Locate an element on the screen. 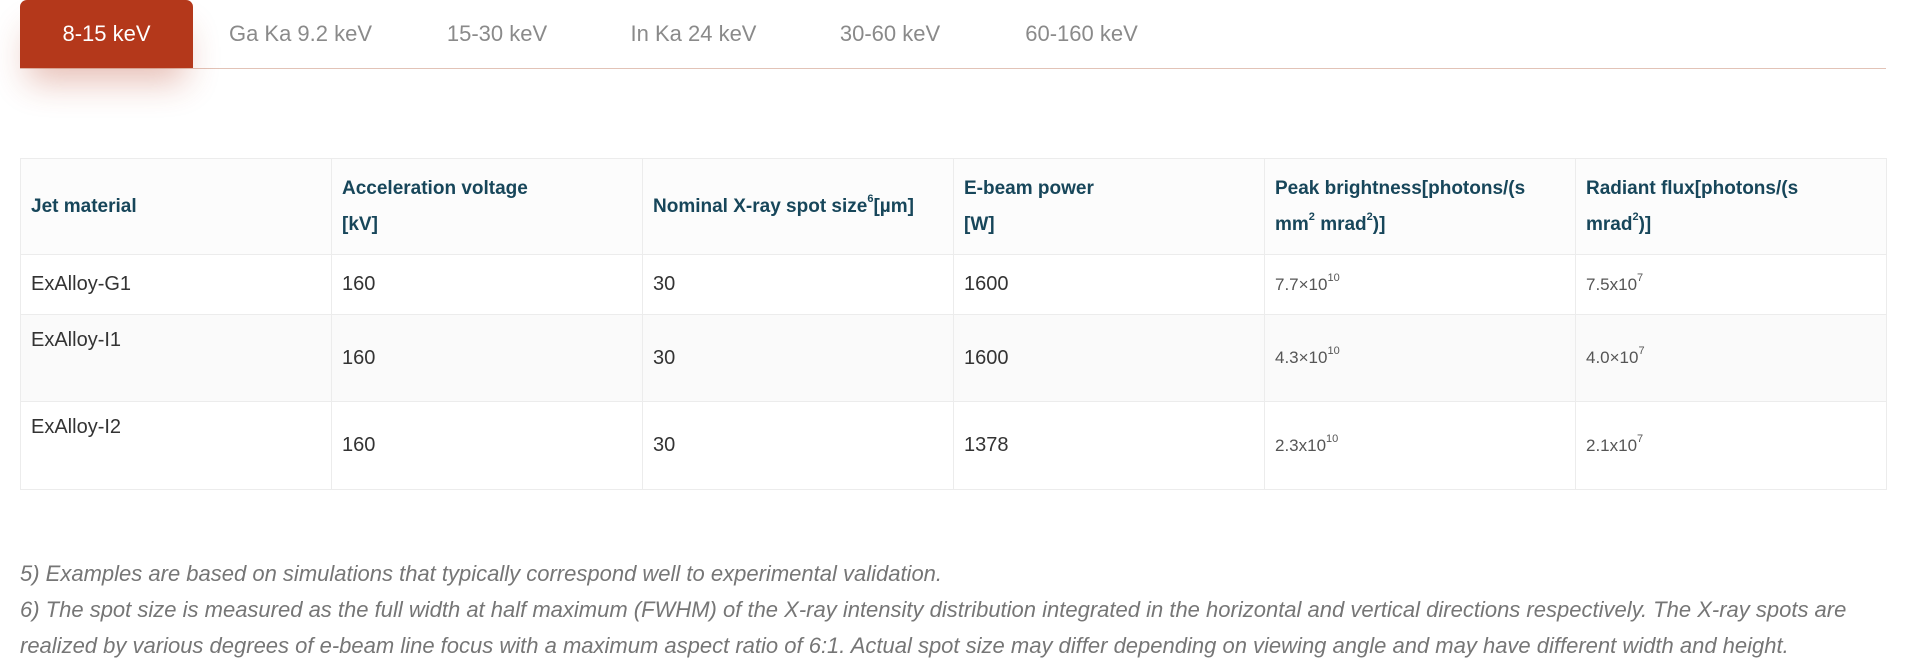 Image resolution: width=1905 pixels, height=664 pixels. footnote-ref-6: 6 is located at coordinates (870, 199).